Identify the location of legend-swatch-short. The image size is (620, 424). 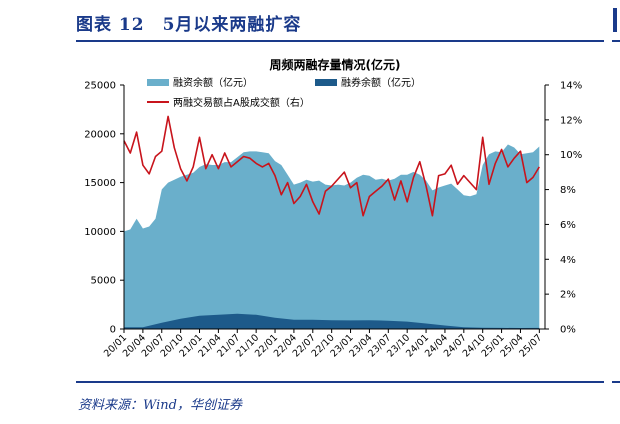
(326, 82).